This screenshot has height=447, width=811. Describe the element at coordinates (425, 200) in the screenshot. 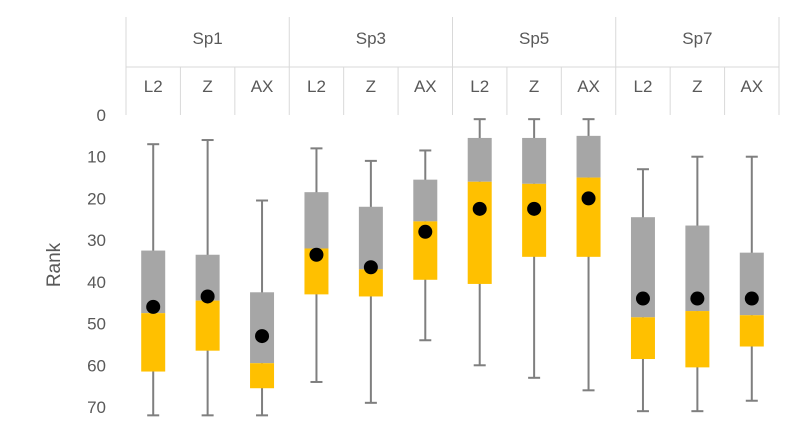

I see `box-upper-sp3-ax` at that location.